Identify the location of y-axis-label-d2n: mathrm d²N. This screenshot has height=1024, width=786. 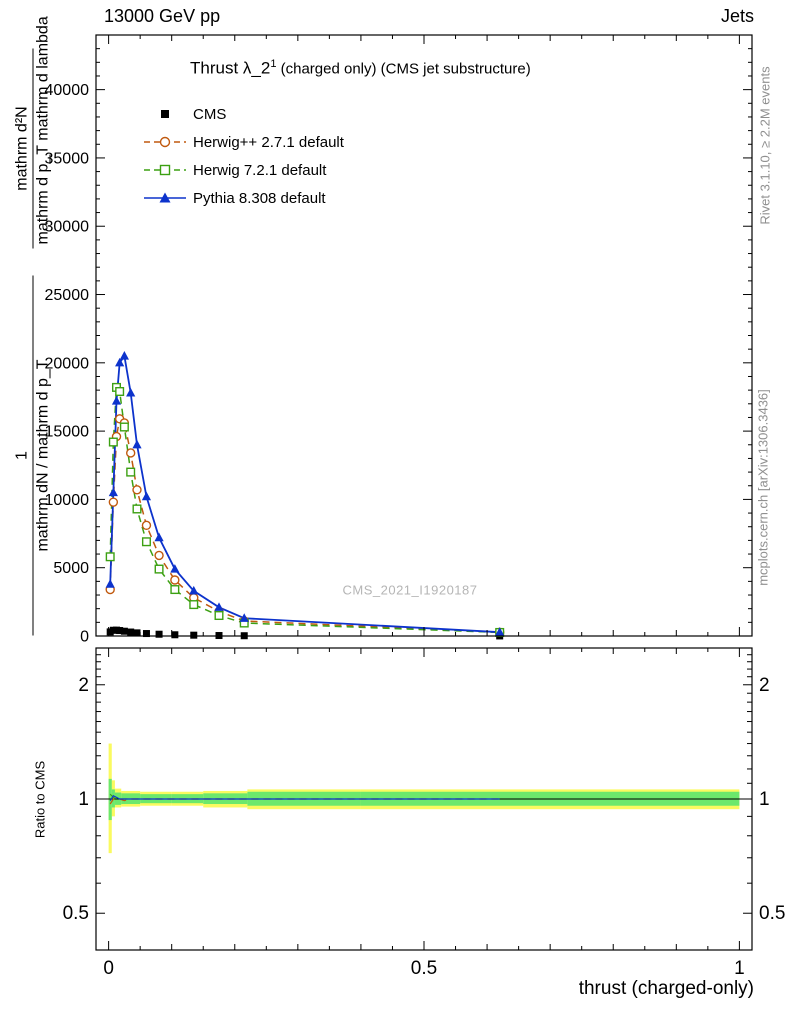
(22, 148).